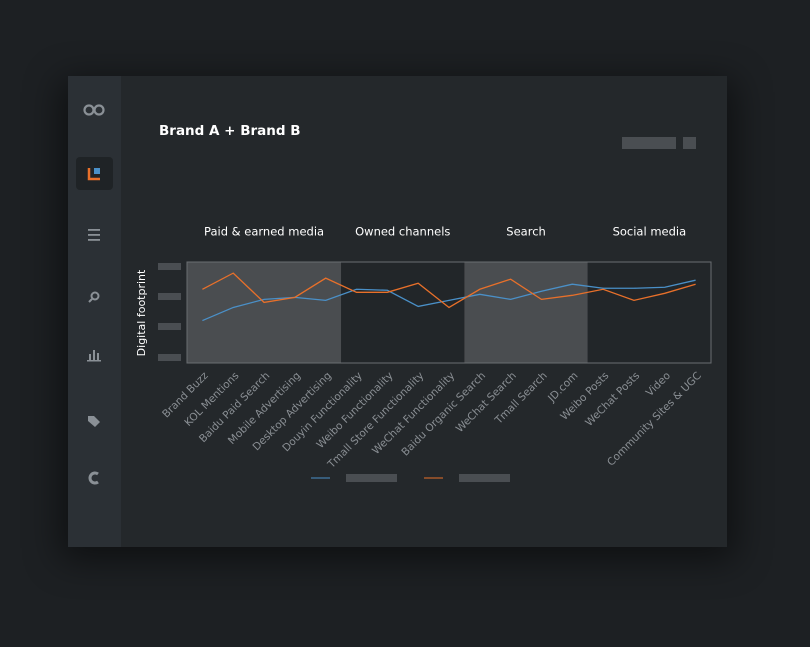 The image size is (810, 647). I want to click on list-icon, so click(94, 235).